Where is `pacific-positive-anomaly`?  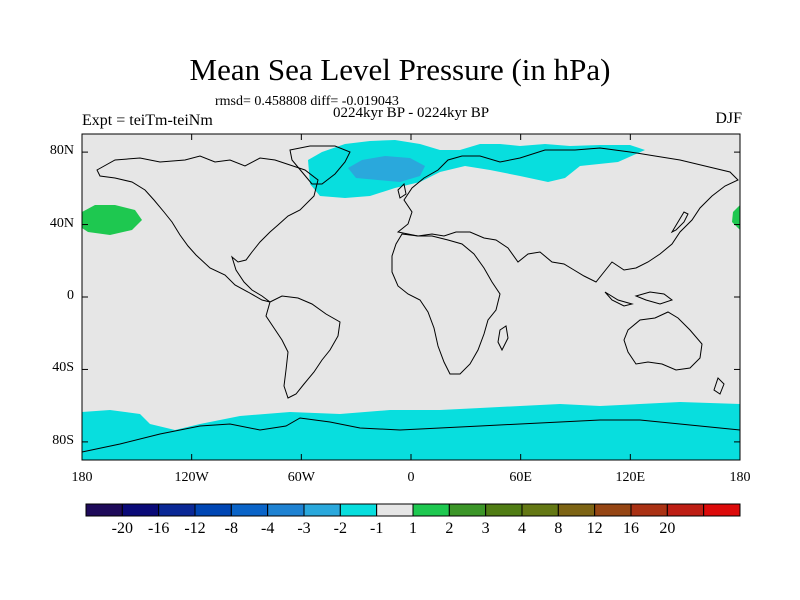
pacific-positive-anomaly is located at coordinates (112, 220).